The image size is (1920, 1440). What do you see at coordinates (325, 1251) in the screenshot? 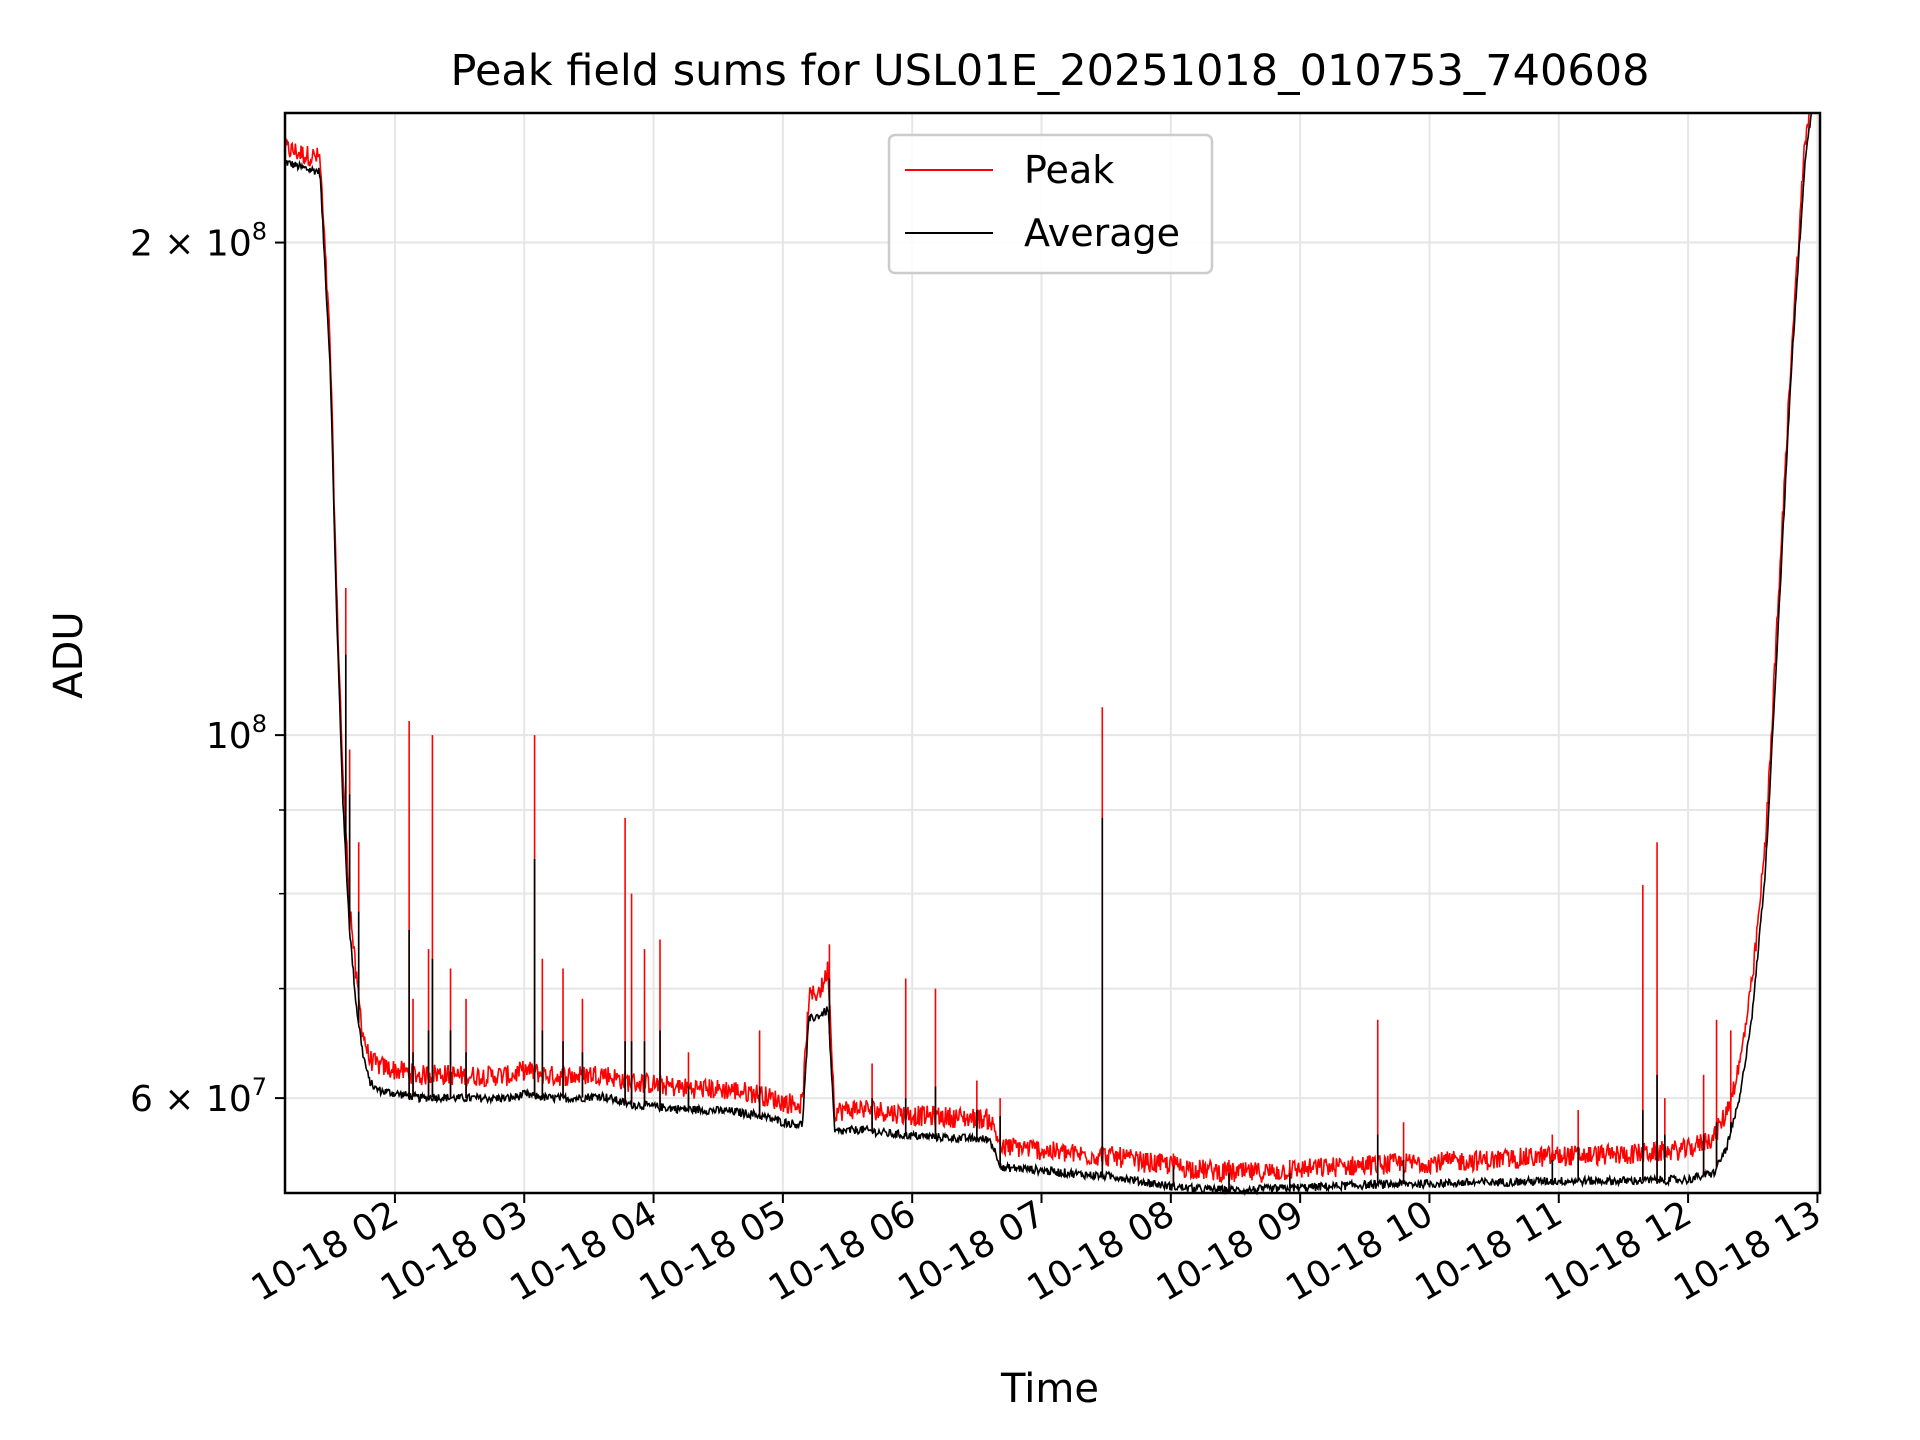
I see `x-tick-label: 10-18 02` at bounding box center [325, 1251].